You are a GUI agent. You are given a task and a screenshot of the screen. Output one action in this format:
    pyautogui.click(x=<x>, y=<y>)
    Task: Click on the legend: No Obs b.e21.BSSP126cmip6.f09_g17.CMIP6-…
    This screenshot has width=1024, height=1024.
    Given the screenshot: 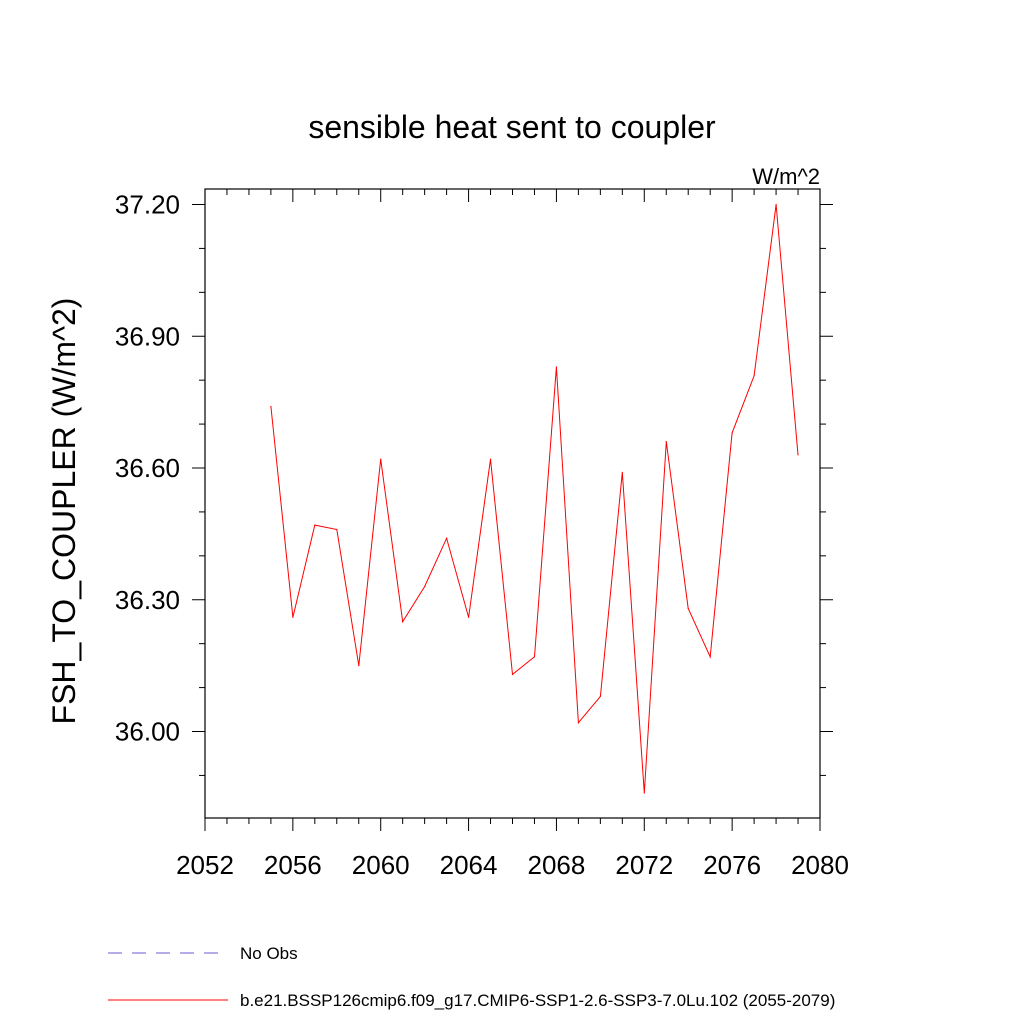 What is the action you would take?
    pyautogui.click(x=471, y=977)
    